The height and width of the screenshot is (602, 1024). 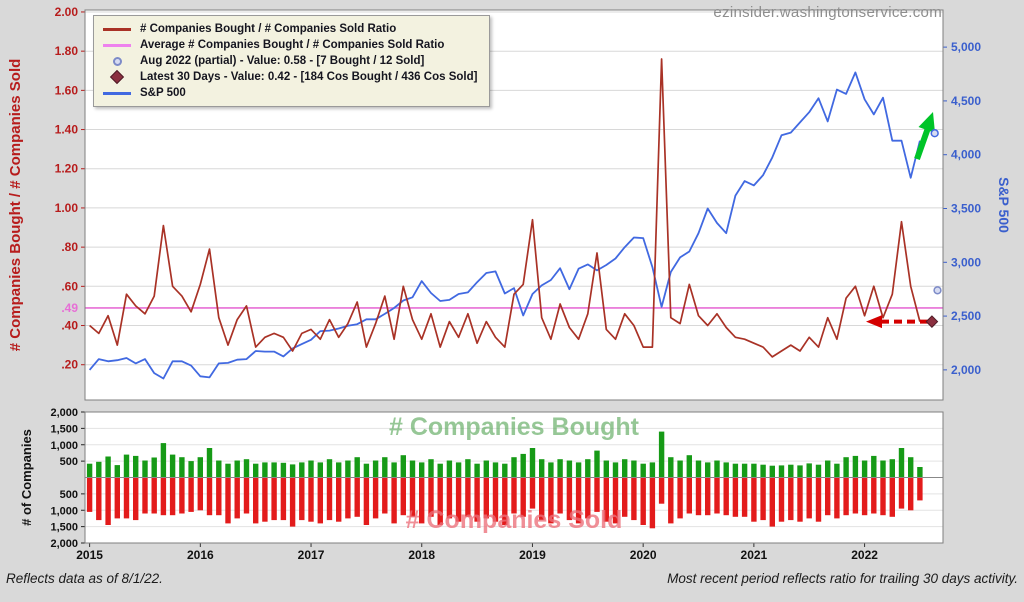 What do you see at coordinates (874, 322) in the screenshot?
I see `trailing-ratio-arrow-head` at bounding box center [874, 322].